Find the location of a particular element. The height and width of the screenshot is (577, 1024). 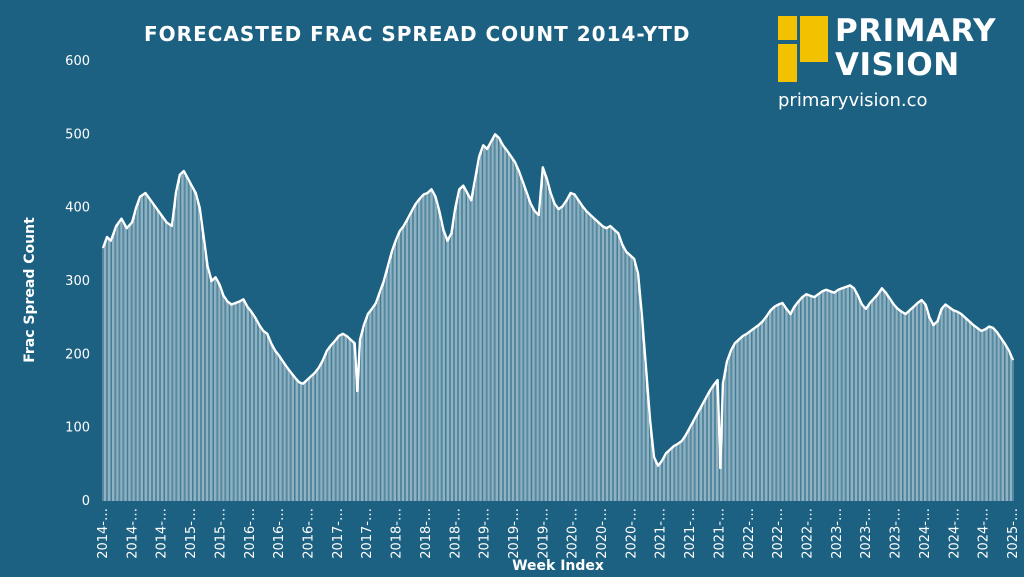

logo-url: primaryvision.co is located at coordinates (853, 100).